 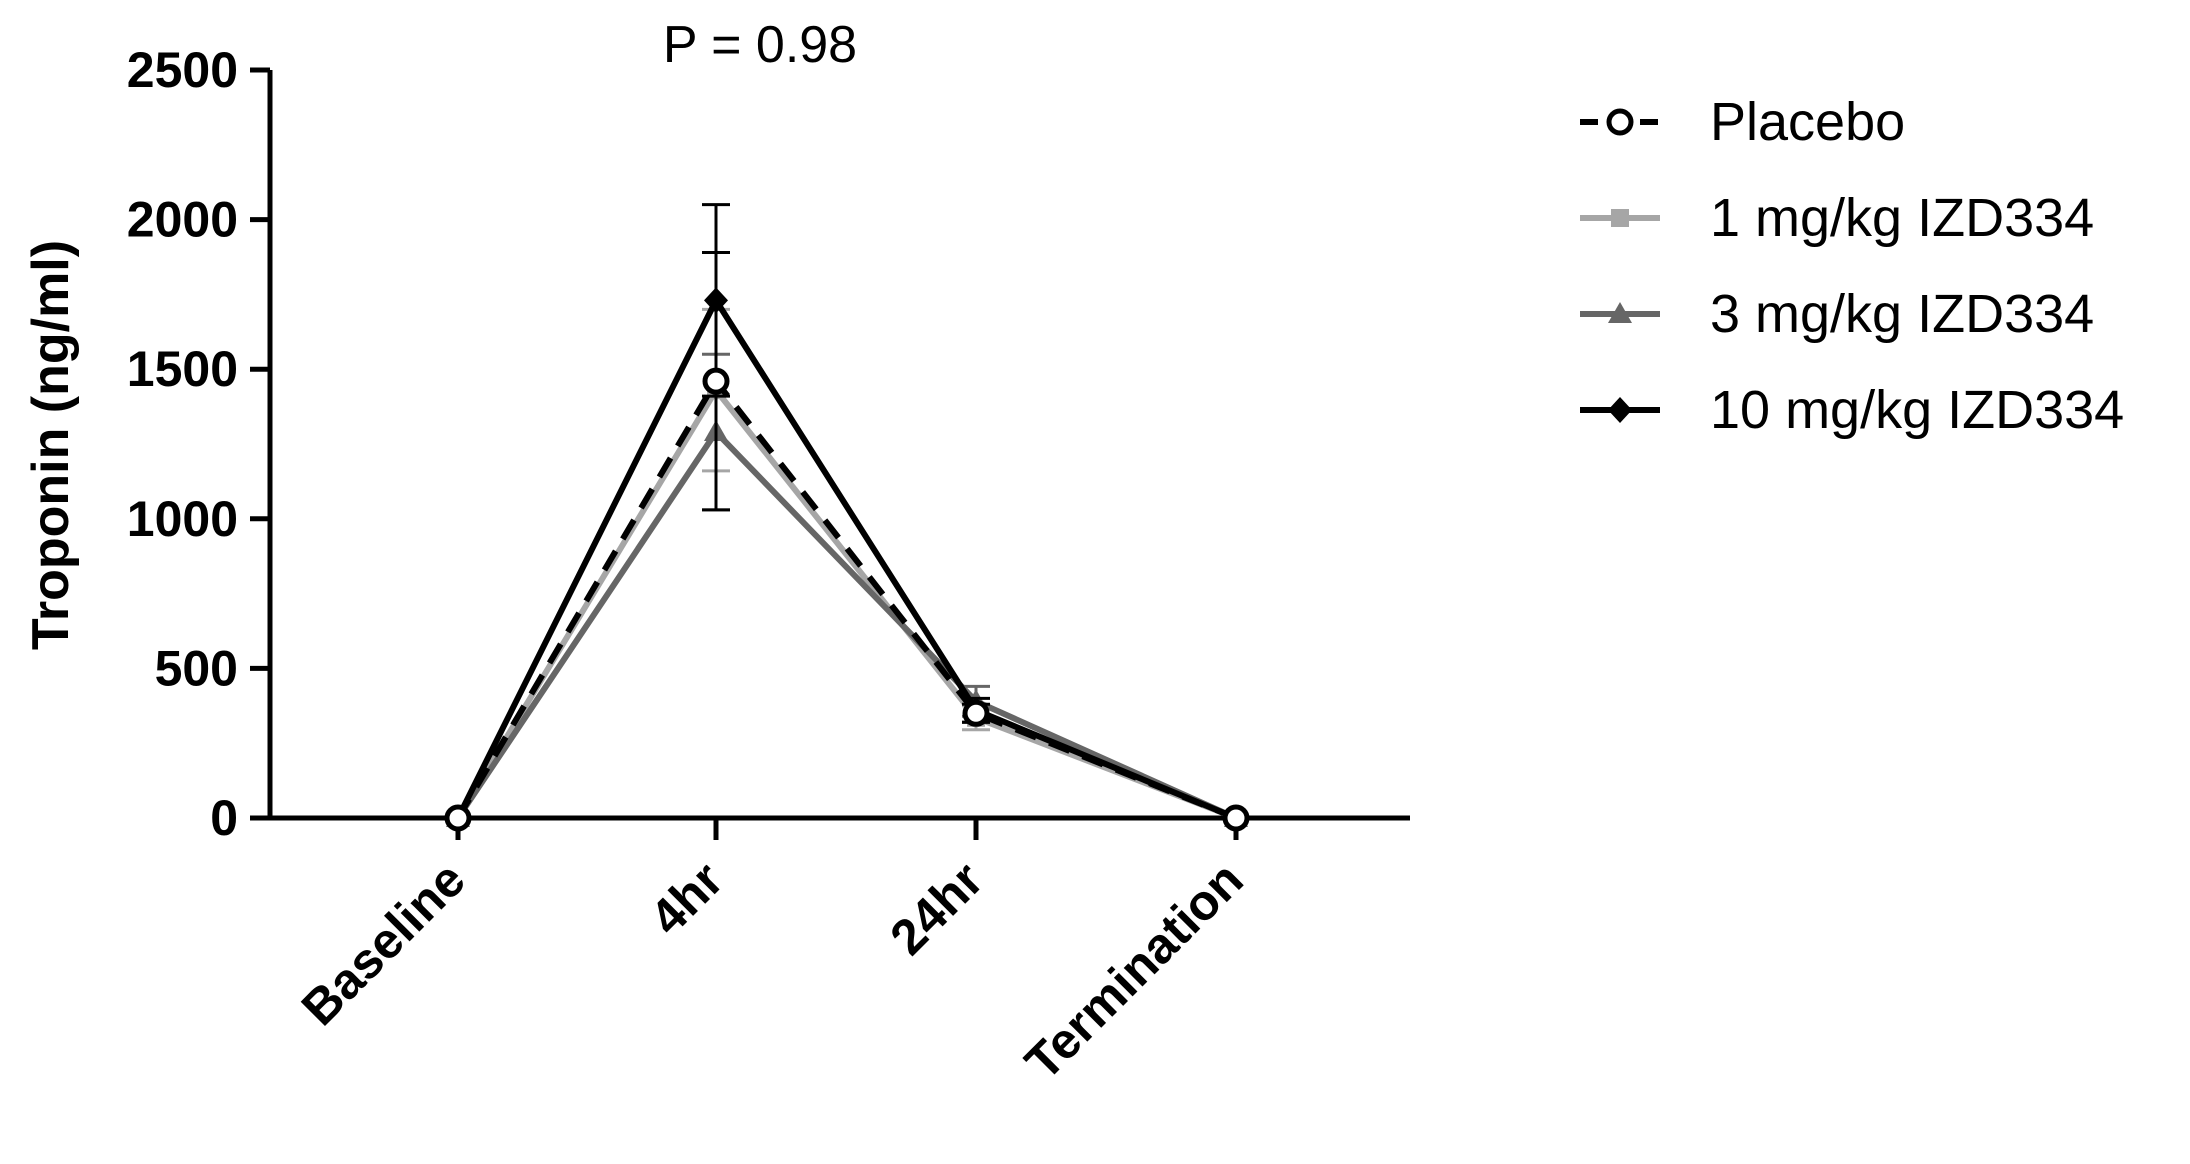 What do you see at coordinates (760, 45) in the screenshot?
I see `p-value-annotation: P = 0.98` at bounding box center [760, 45].